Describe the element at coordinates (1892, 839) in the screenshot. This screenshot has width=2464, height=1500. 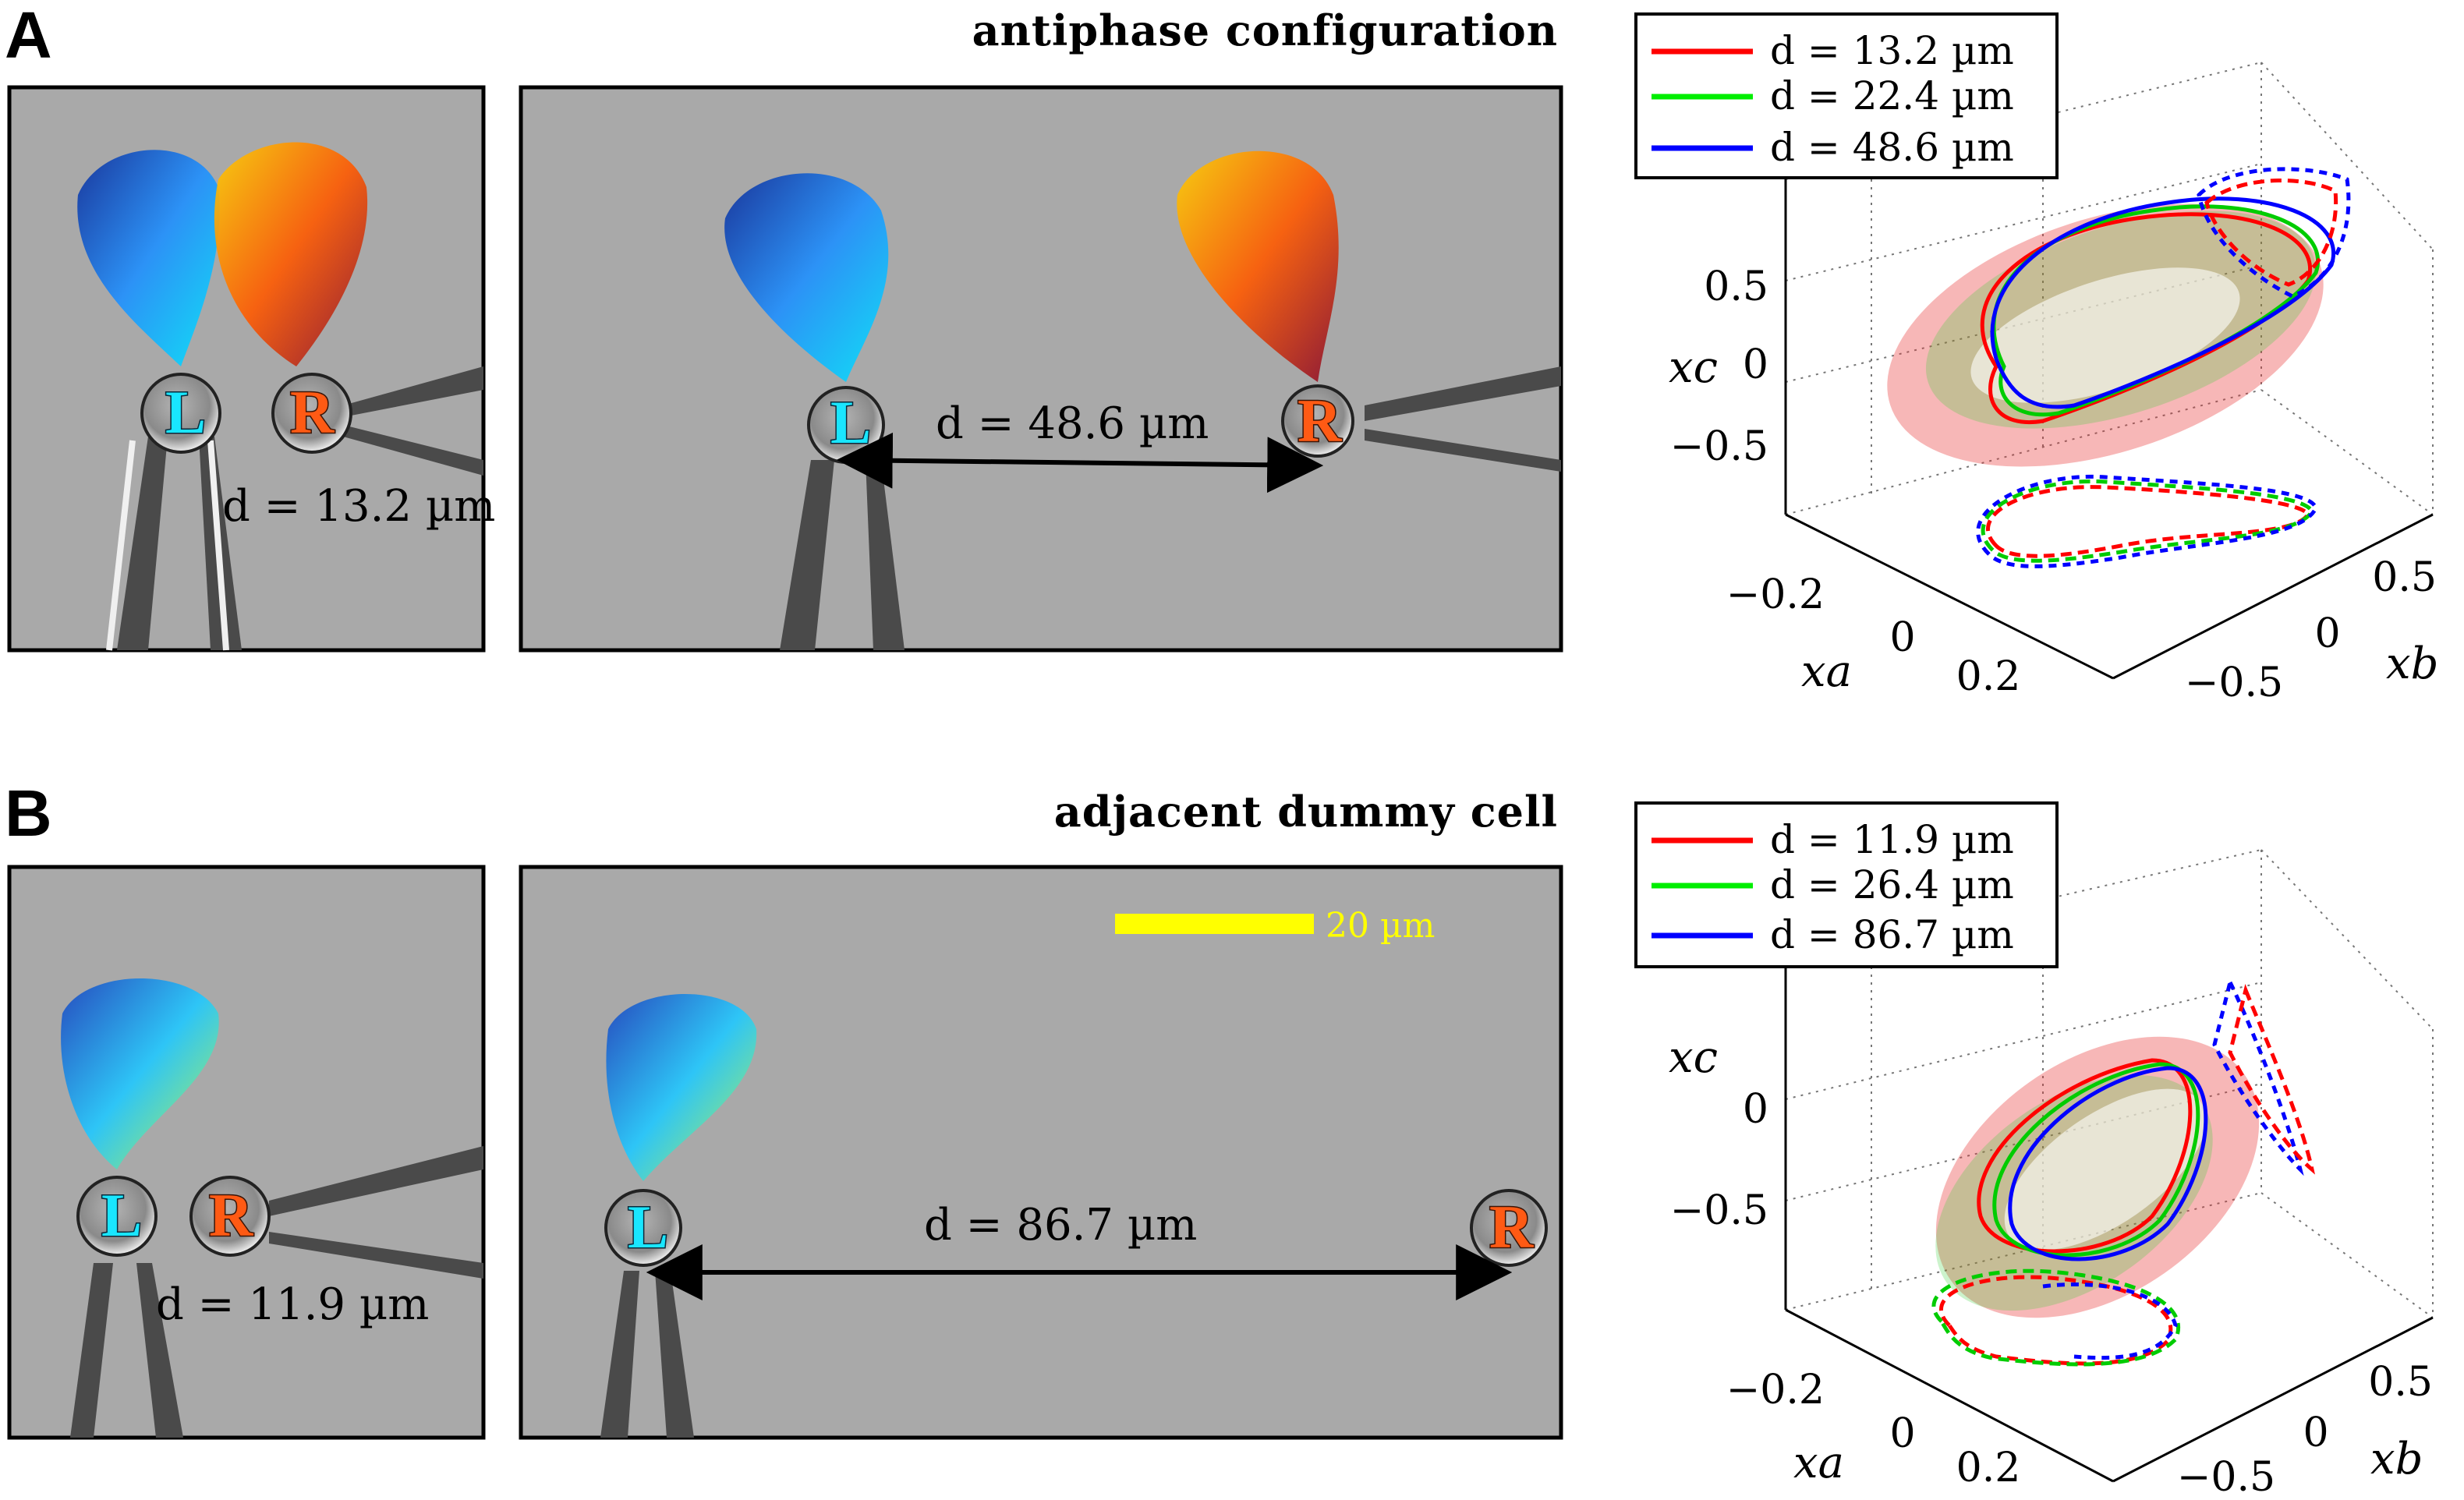
I see `legend-entry: d = 11.9 µm` at that location.